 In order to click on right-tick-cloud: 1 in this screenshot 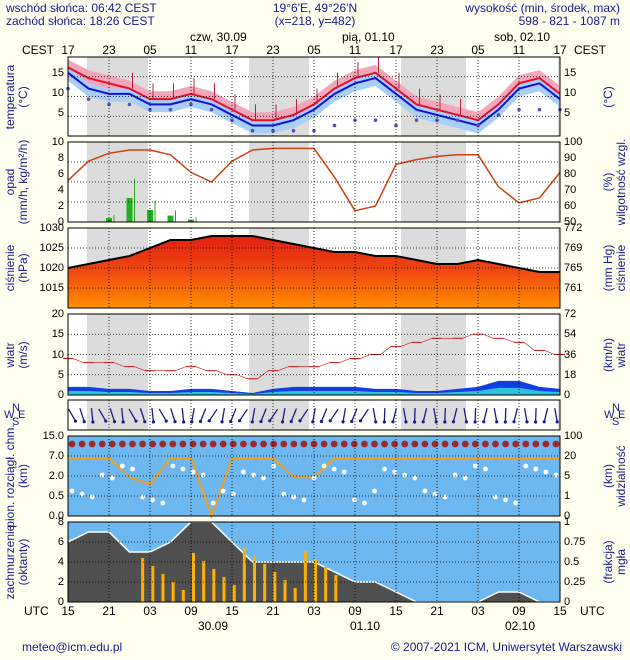, I will do `click(567, 522)`.